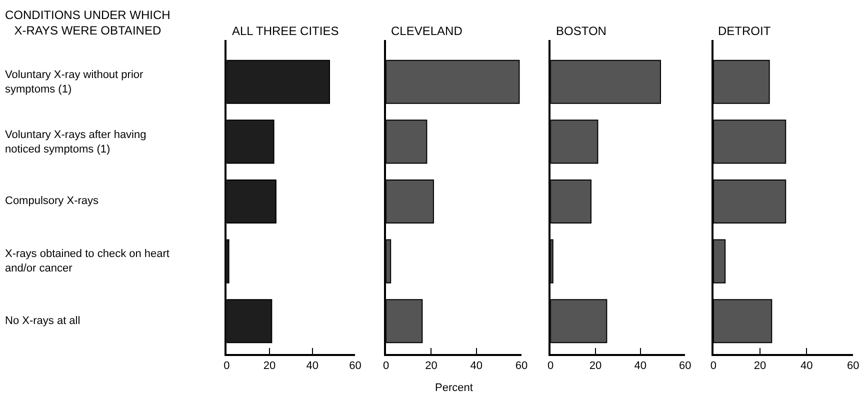 This screenshot has height=404, width=866. I want to click on chart-title: CLEVELAND, so click(427, 31).